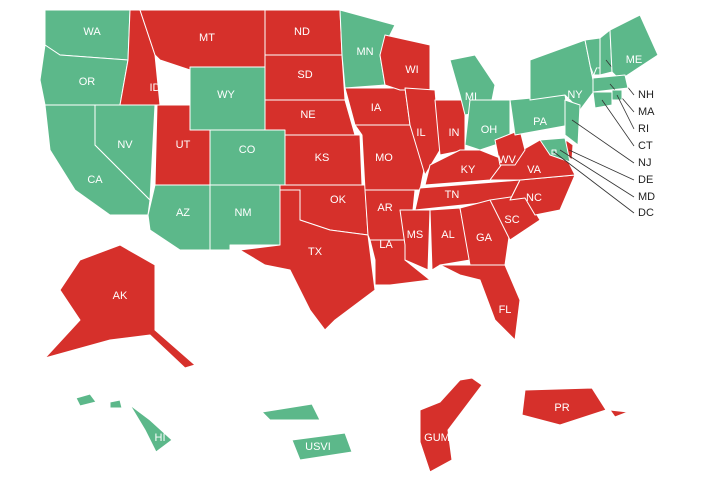 The image size is (720, 480). What do you see at coordinates (468, 170) in the screenshot?
I see `region-label: KY` at bounding box center [468, 170].